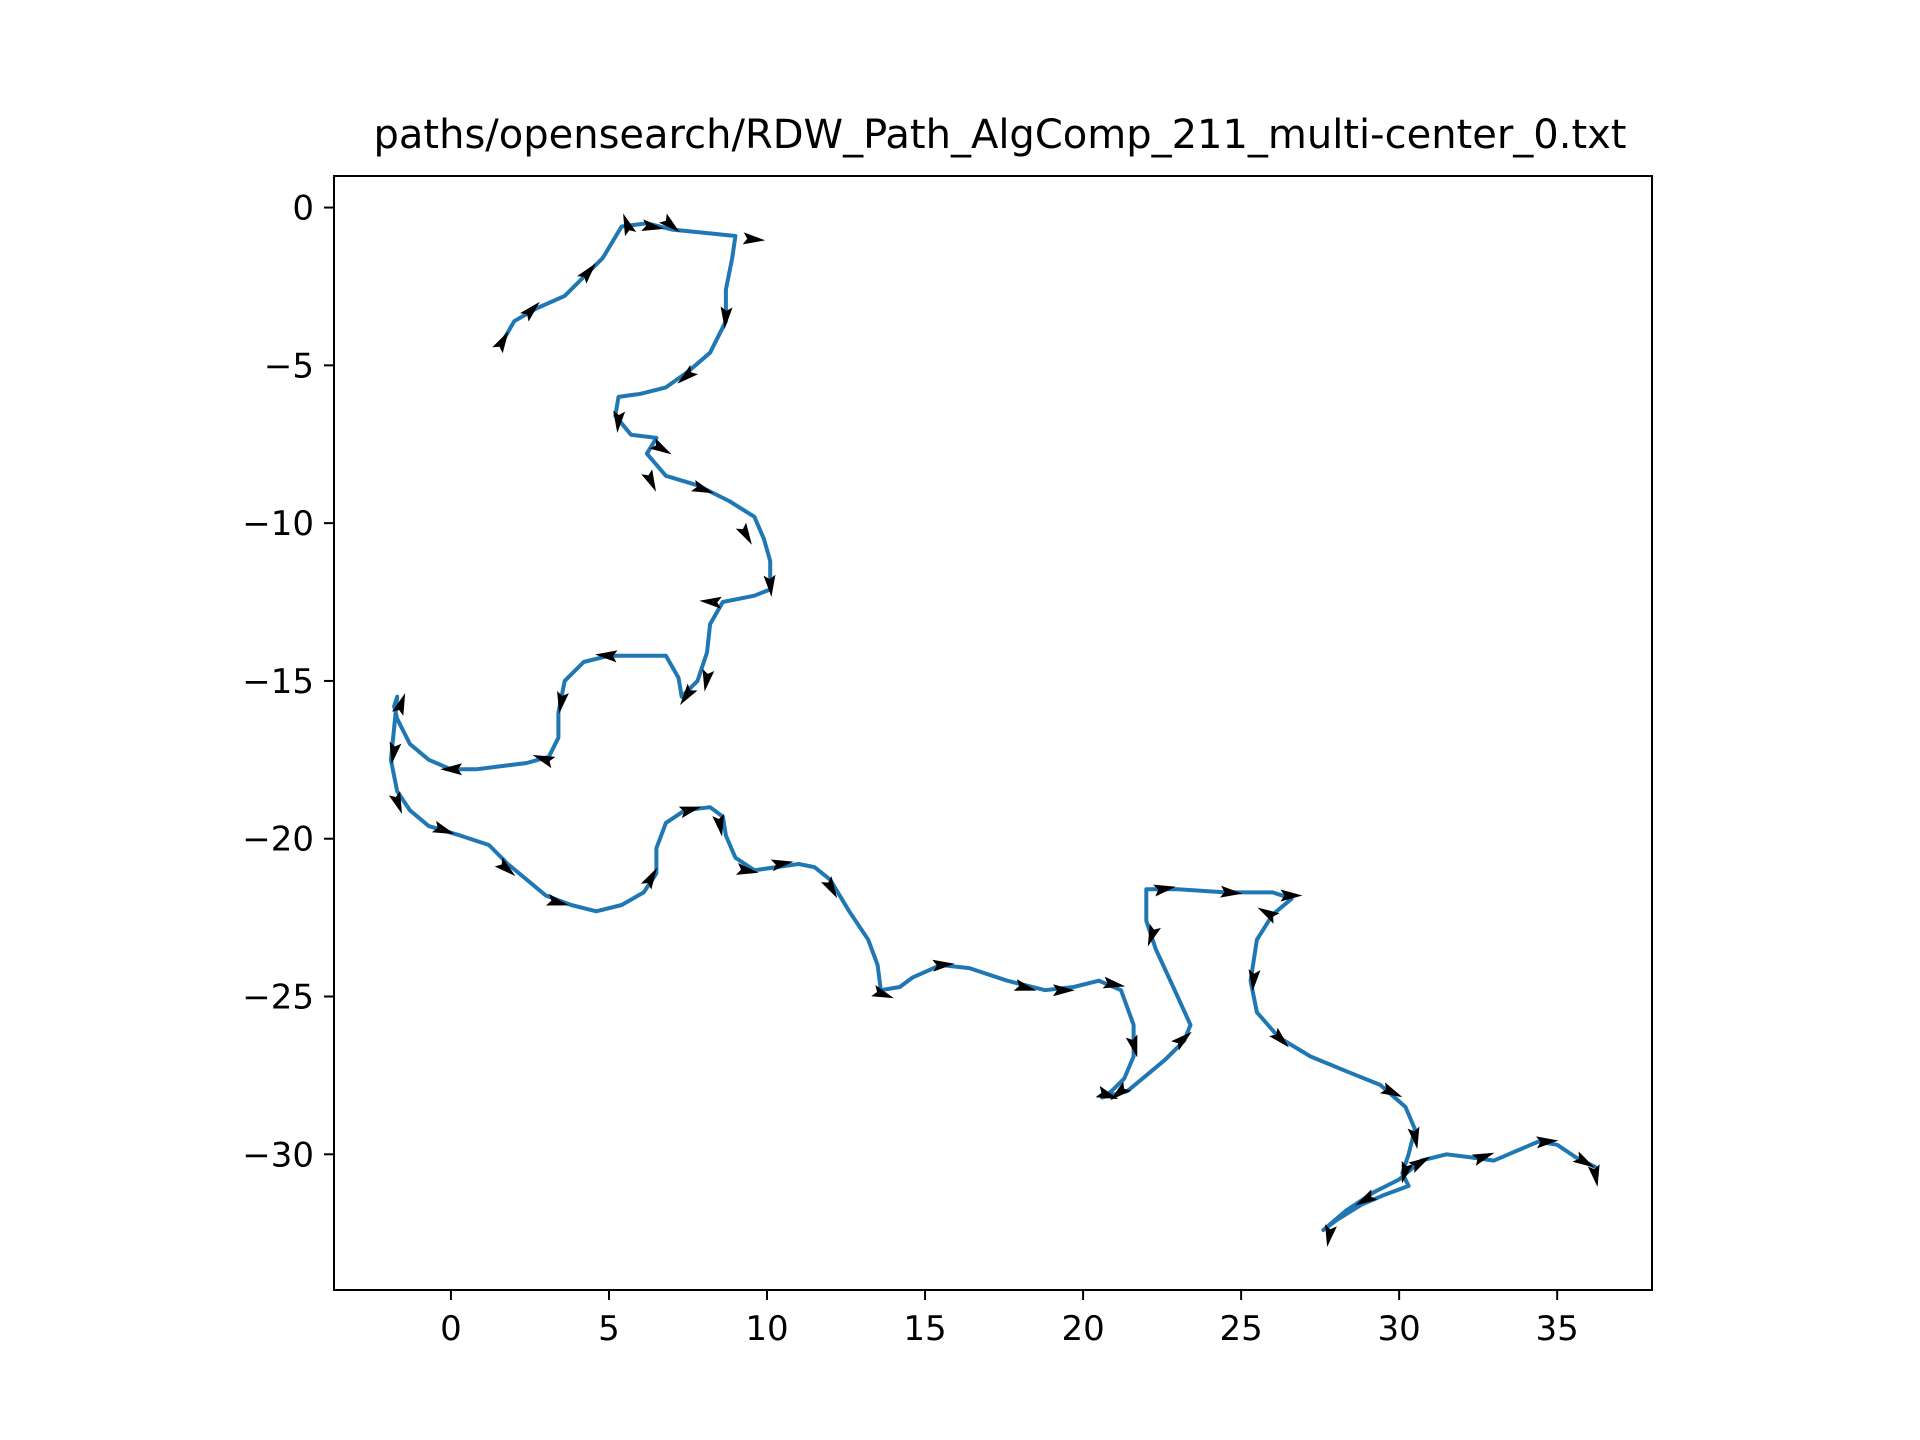 The width and height of the screenshot is (1920, 1440). Describe the element at coordinates (278, 840) in the screenshot. I see `y-tick-label: −20` at that location.